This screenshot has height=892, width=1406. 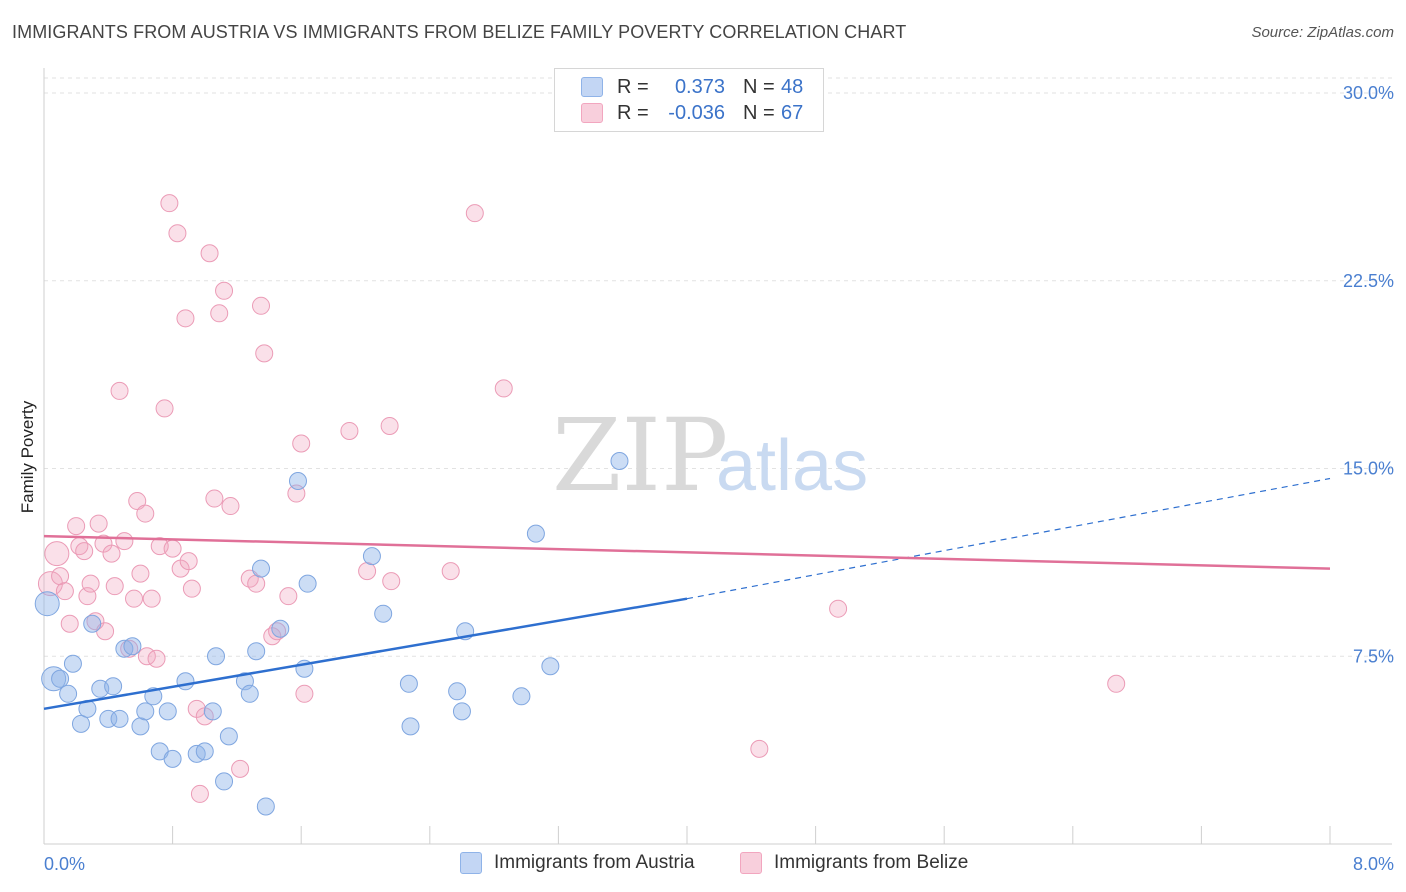 I want to click on correlation-legend: R = 0.373 N = 48 R = -0.036 N = 67, so click(x=689, y=100).